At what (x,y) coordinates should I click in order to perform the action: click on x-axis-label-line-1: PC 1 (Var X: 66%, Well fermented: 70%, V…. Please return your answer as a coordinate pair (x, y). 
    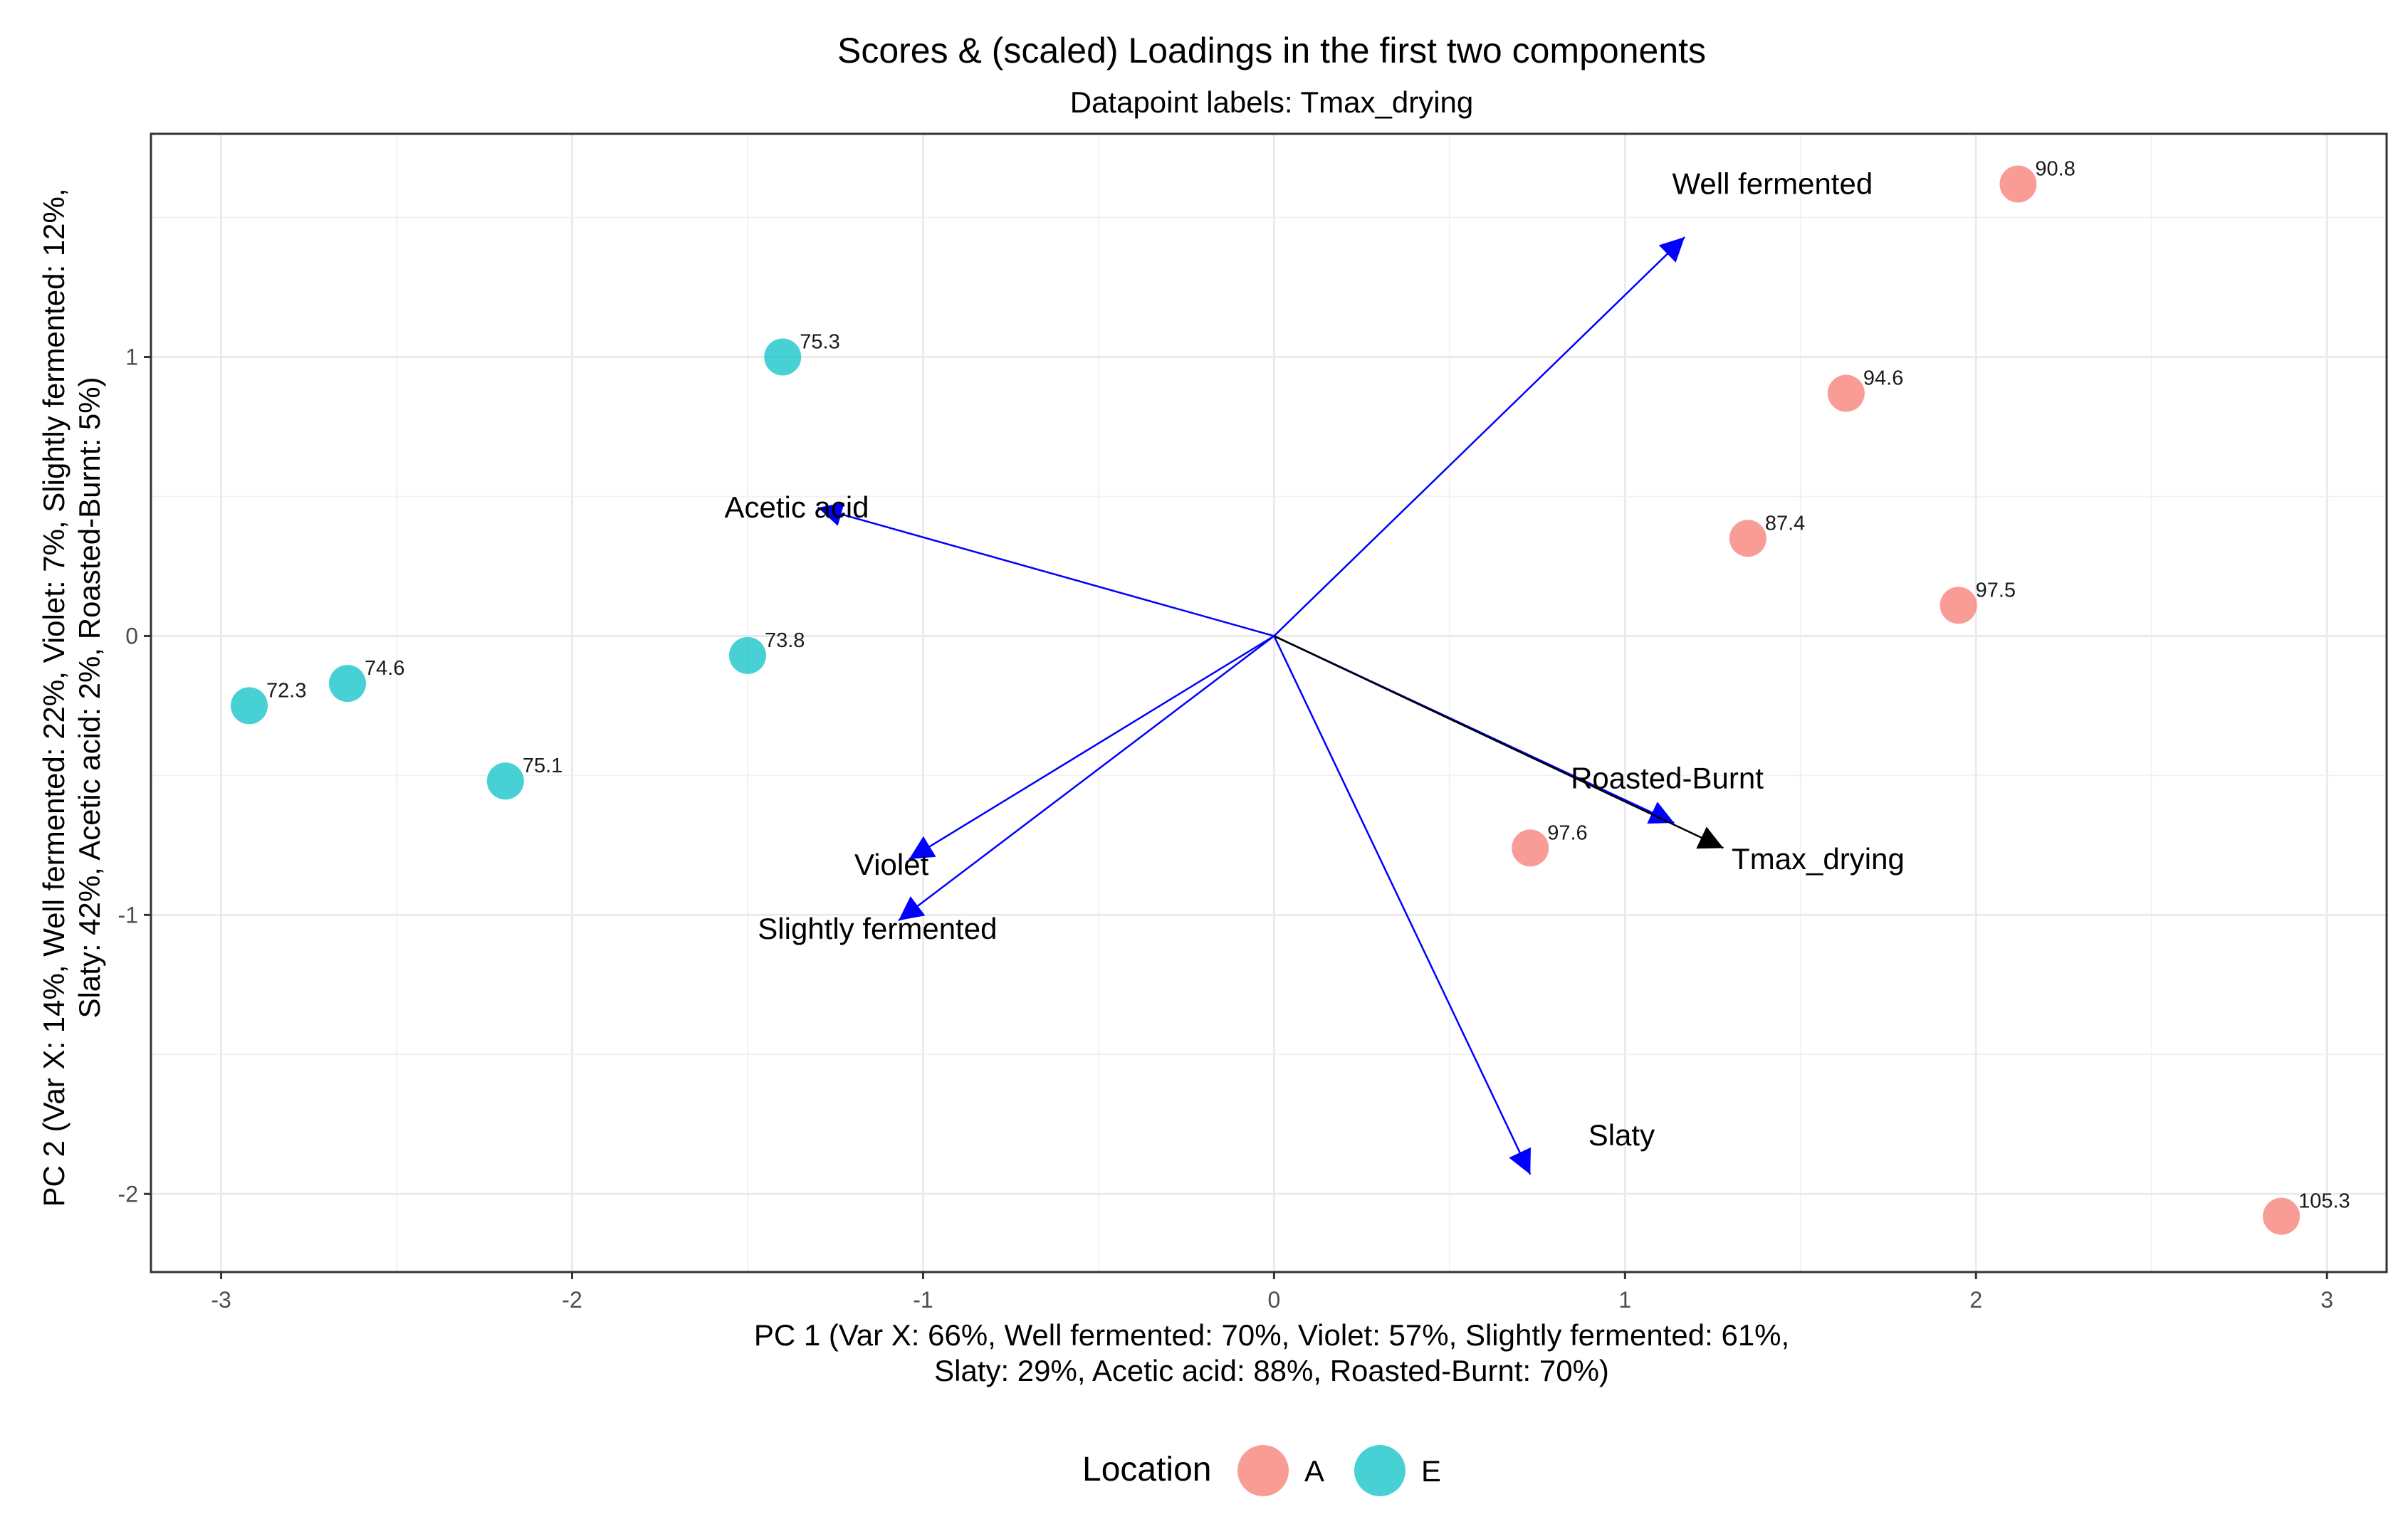
    Looking at the image, I should click on (1271, 1335).